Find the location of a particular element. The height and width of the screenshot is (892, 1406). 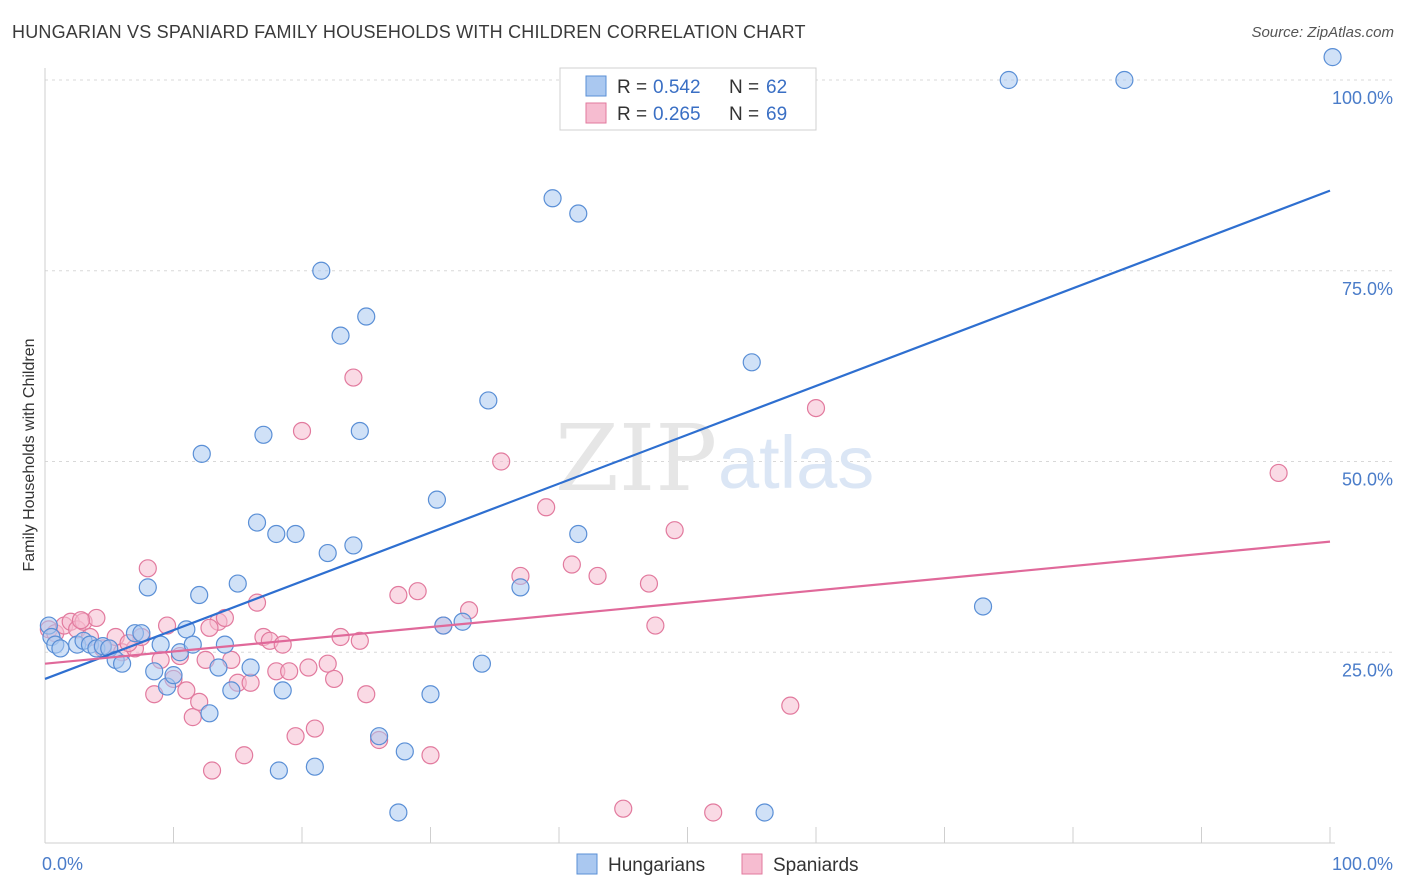

y-tick-label-2: 50.0% is located at coordinates (1367, 480).